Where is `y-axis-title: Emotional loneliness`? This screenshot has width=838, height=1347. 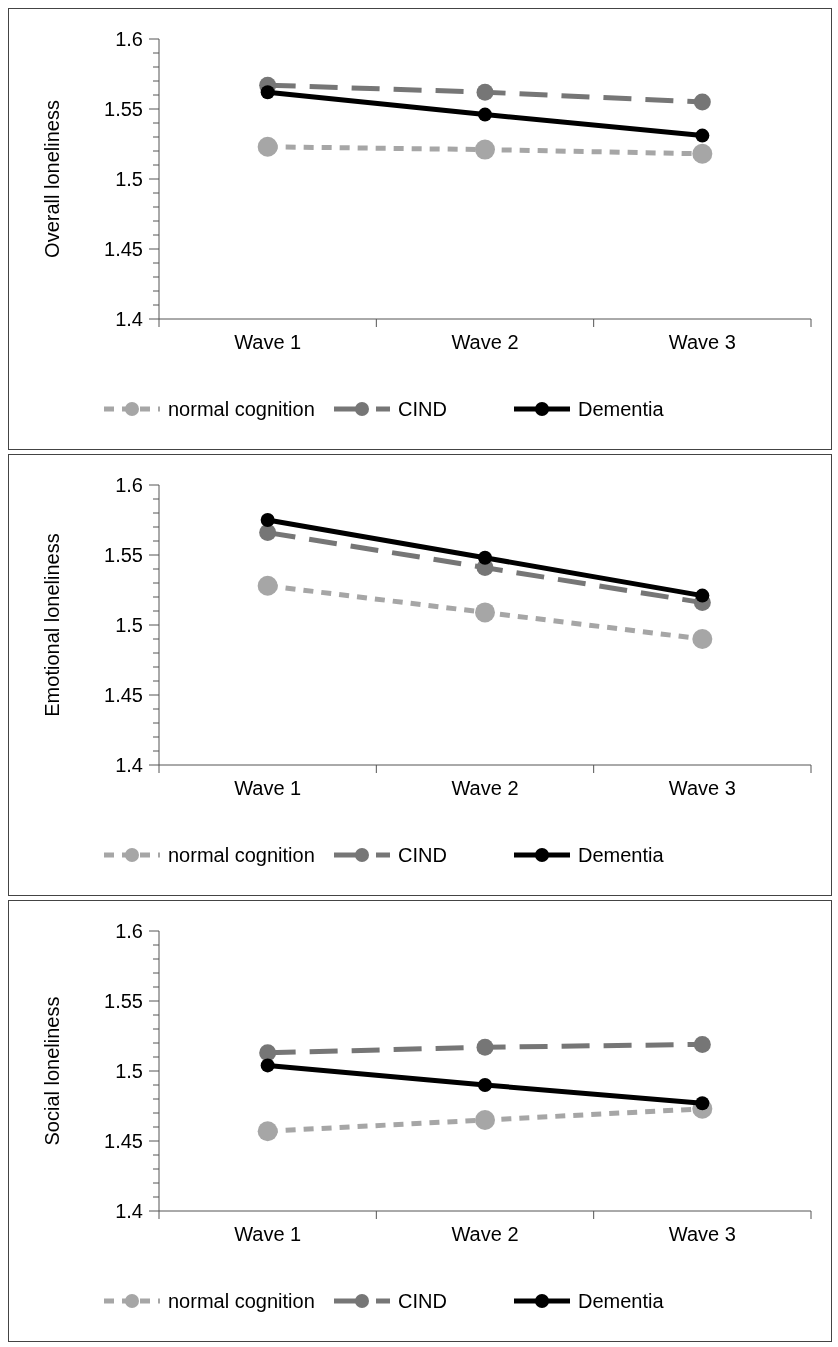
y-axis-title: Emotional loneliness is located at coordinates (52, 625).